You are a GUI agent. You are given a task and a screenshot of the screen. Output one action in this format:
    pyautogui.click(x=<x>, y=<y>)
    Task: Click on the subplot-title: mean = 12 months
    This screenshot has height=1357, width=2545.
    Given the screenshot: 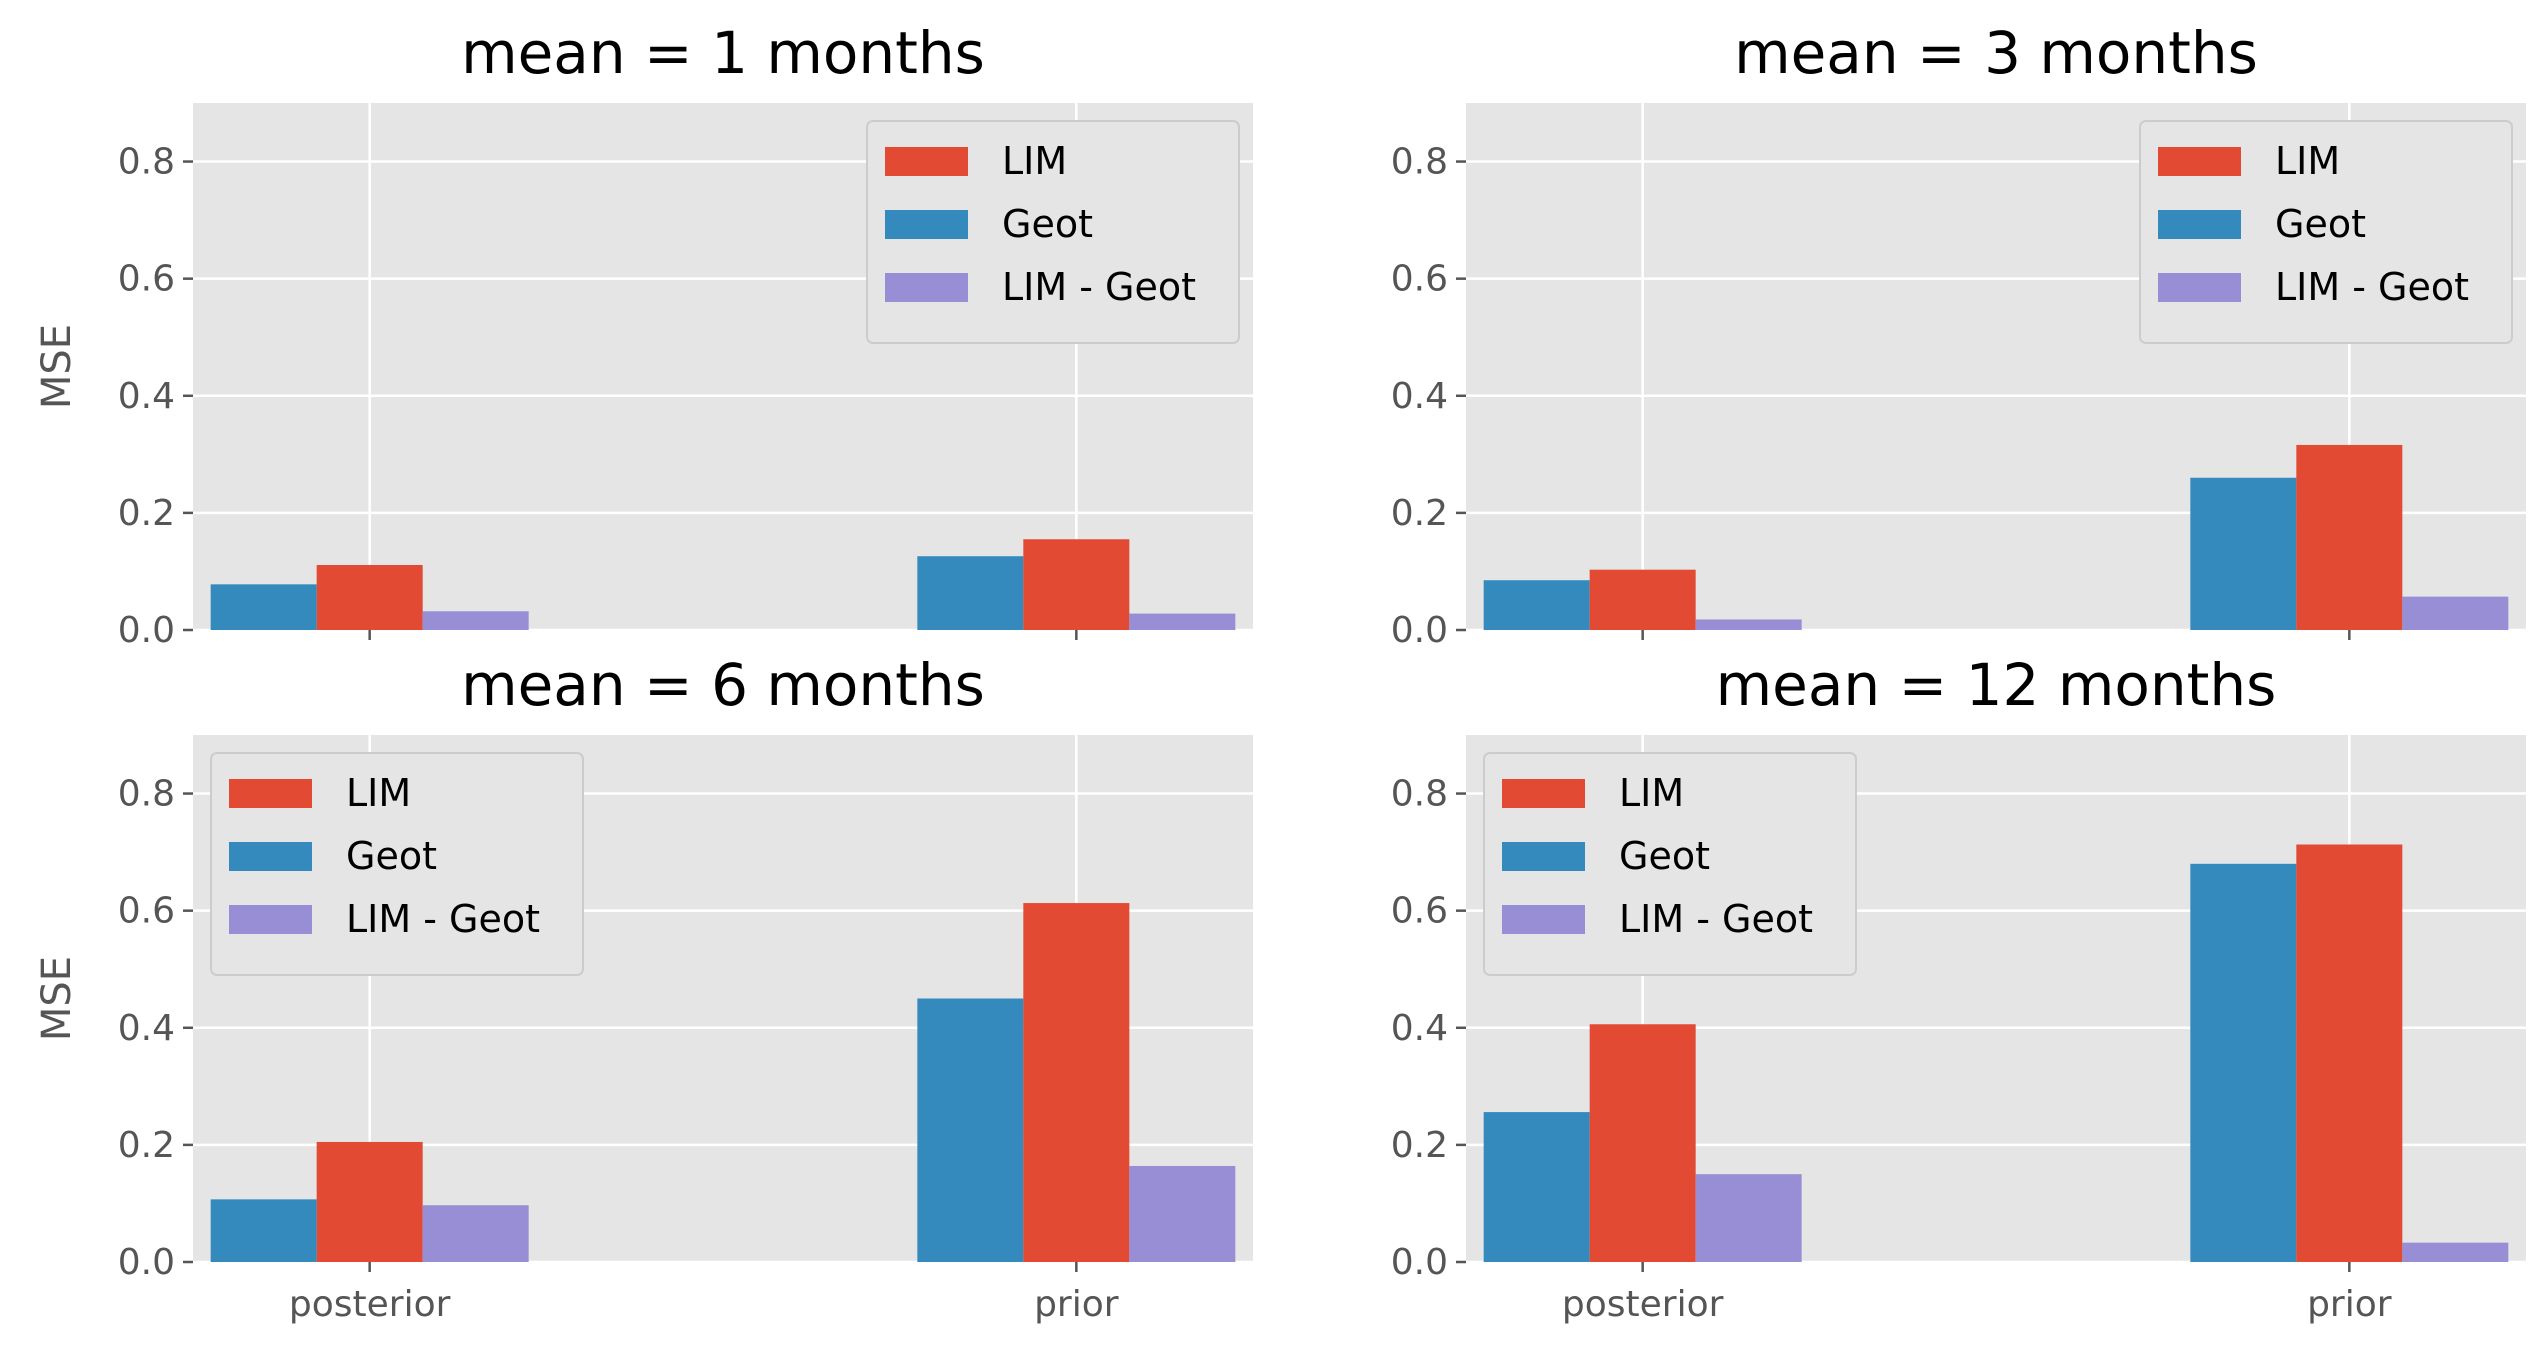 What is the action you would take?
    pyautogui.click(x=1996, y=685)
    